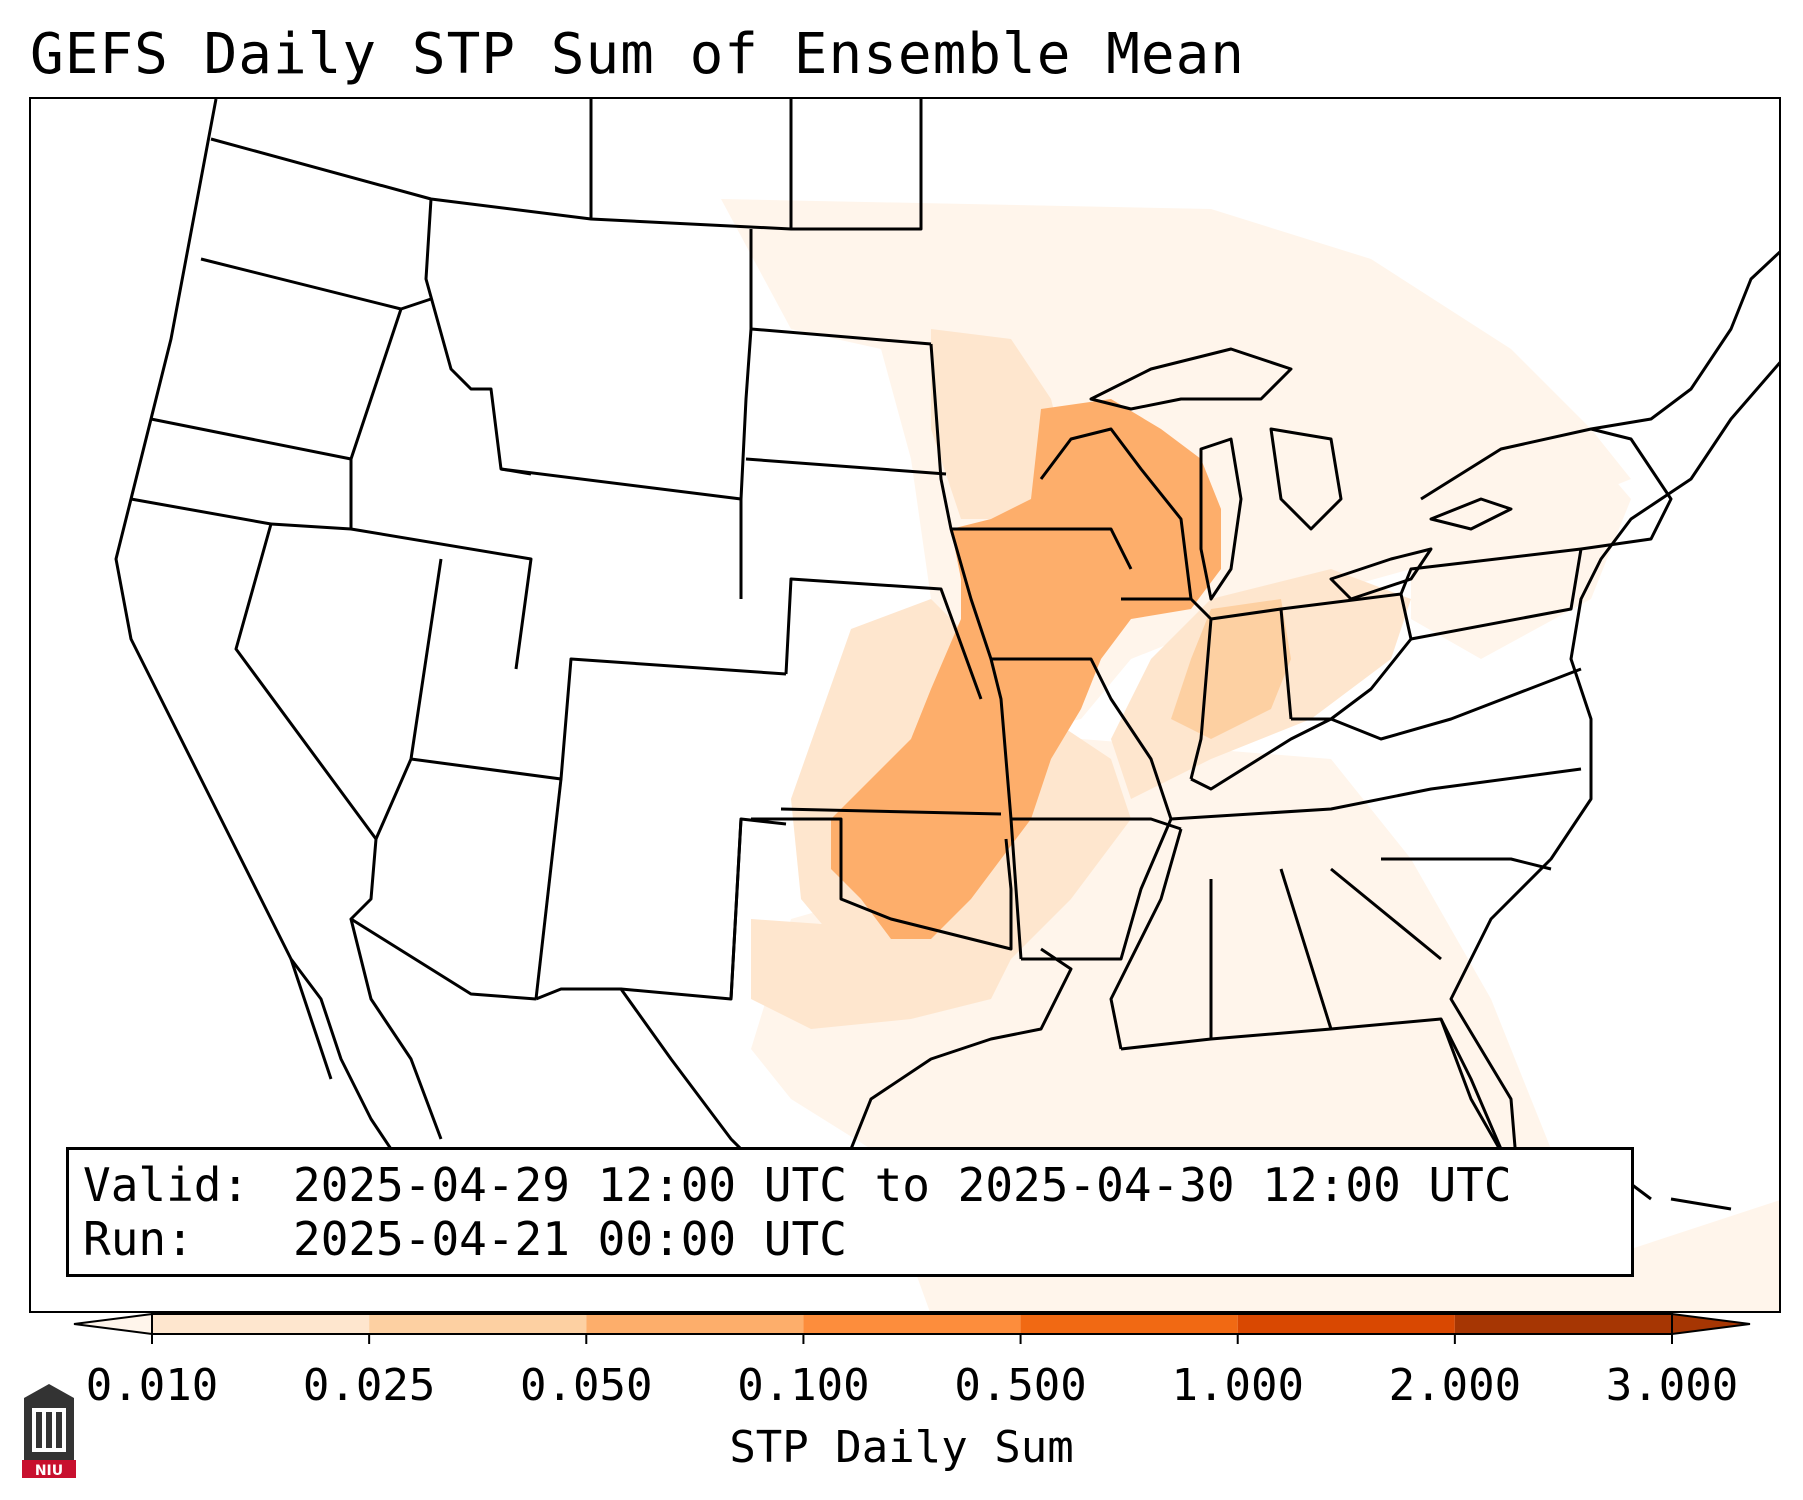 Image resolution: width=1803 pixels, height=1500 pixels. What do you see at coordinates (1191, 379) in the screenshot?
I see `lake-superior` at bounding box center [1191, 379].